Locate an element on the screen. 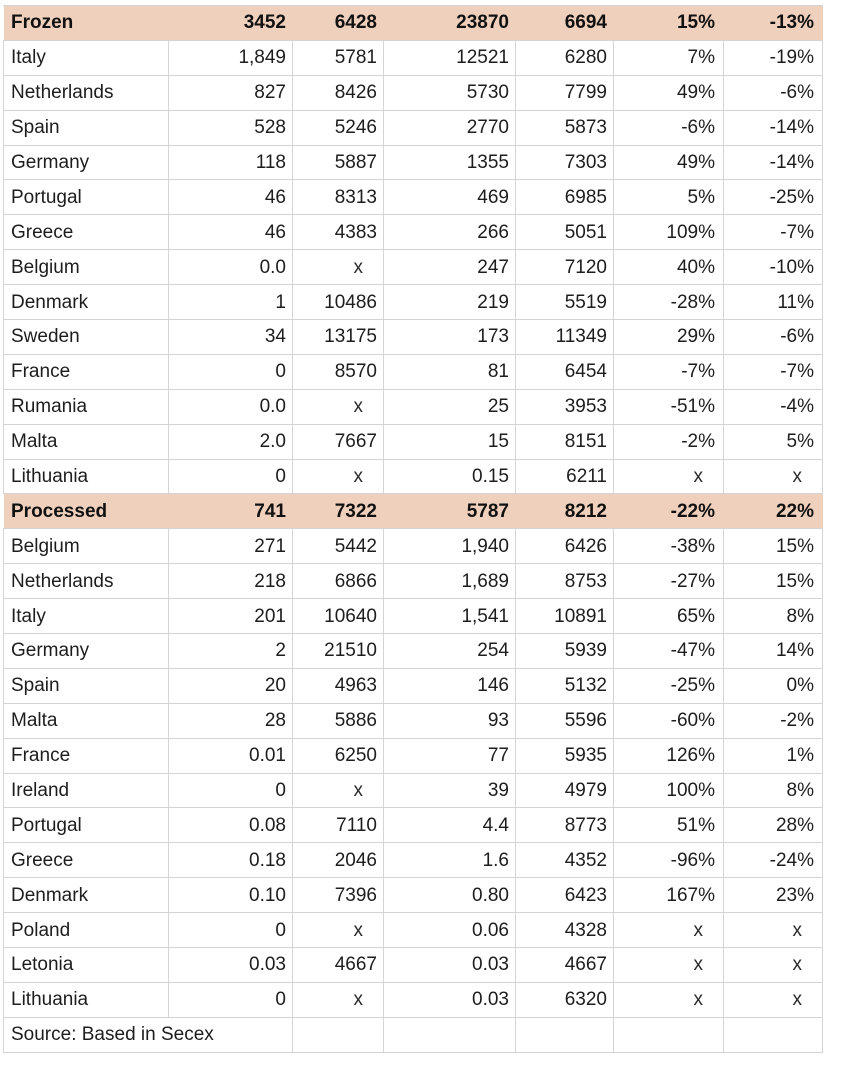  country-row: Italy 201 10640 1,541 10891 65% 8% is located at coordinates (413, 616).